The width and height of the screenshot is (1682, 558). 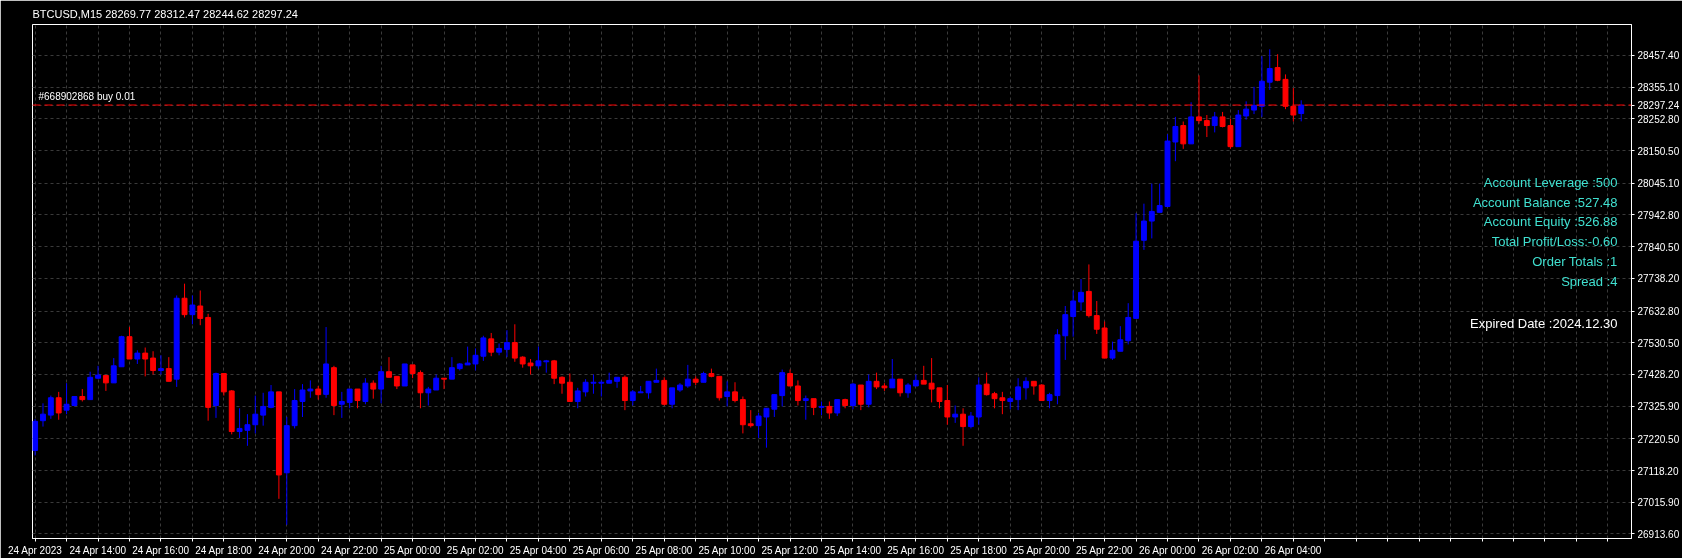 I want to click on annotation: Expired Date :2024.12.30, so click(x=1544, y=324).